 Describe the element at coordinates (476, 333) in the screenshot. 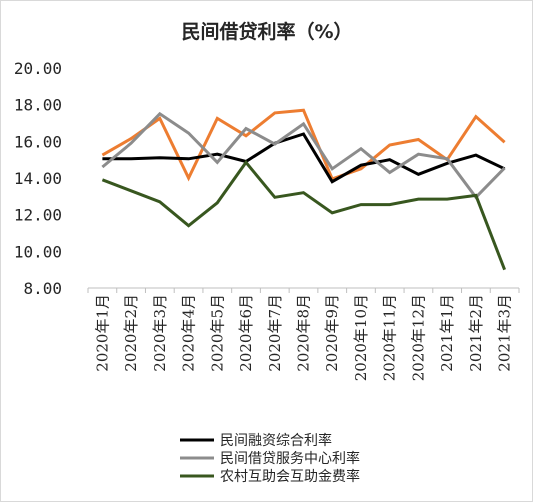

I see `x-tick-label: 2021年2月` at that location.